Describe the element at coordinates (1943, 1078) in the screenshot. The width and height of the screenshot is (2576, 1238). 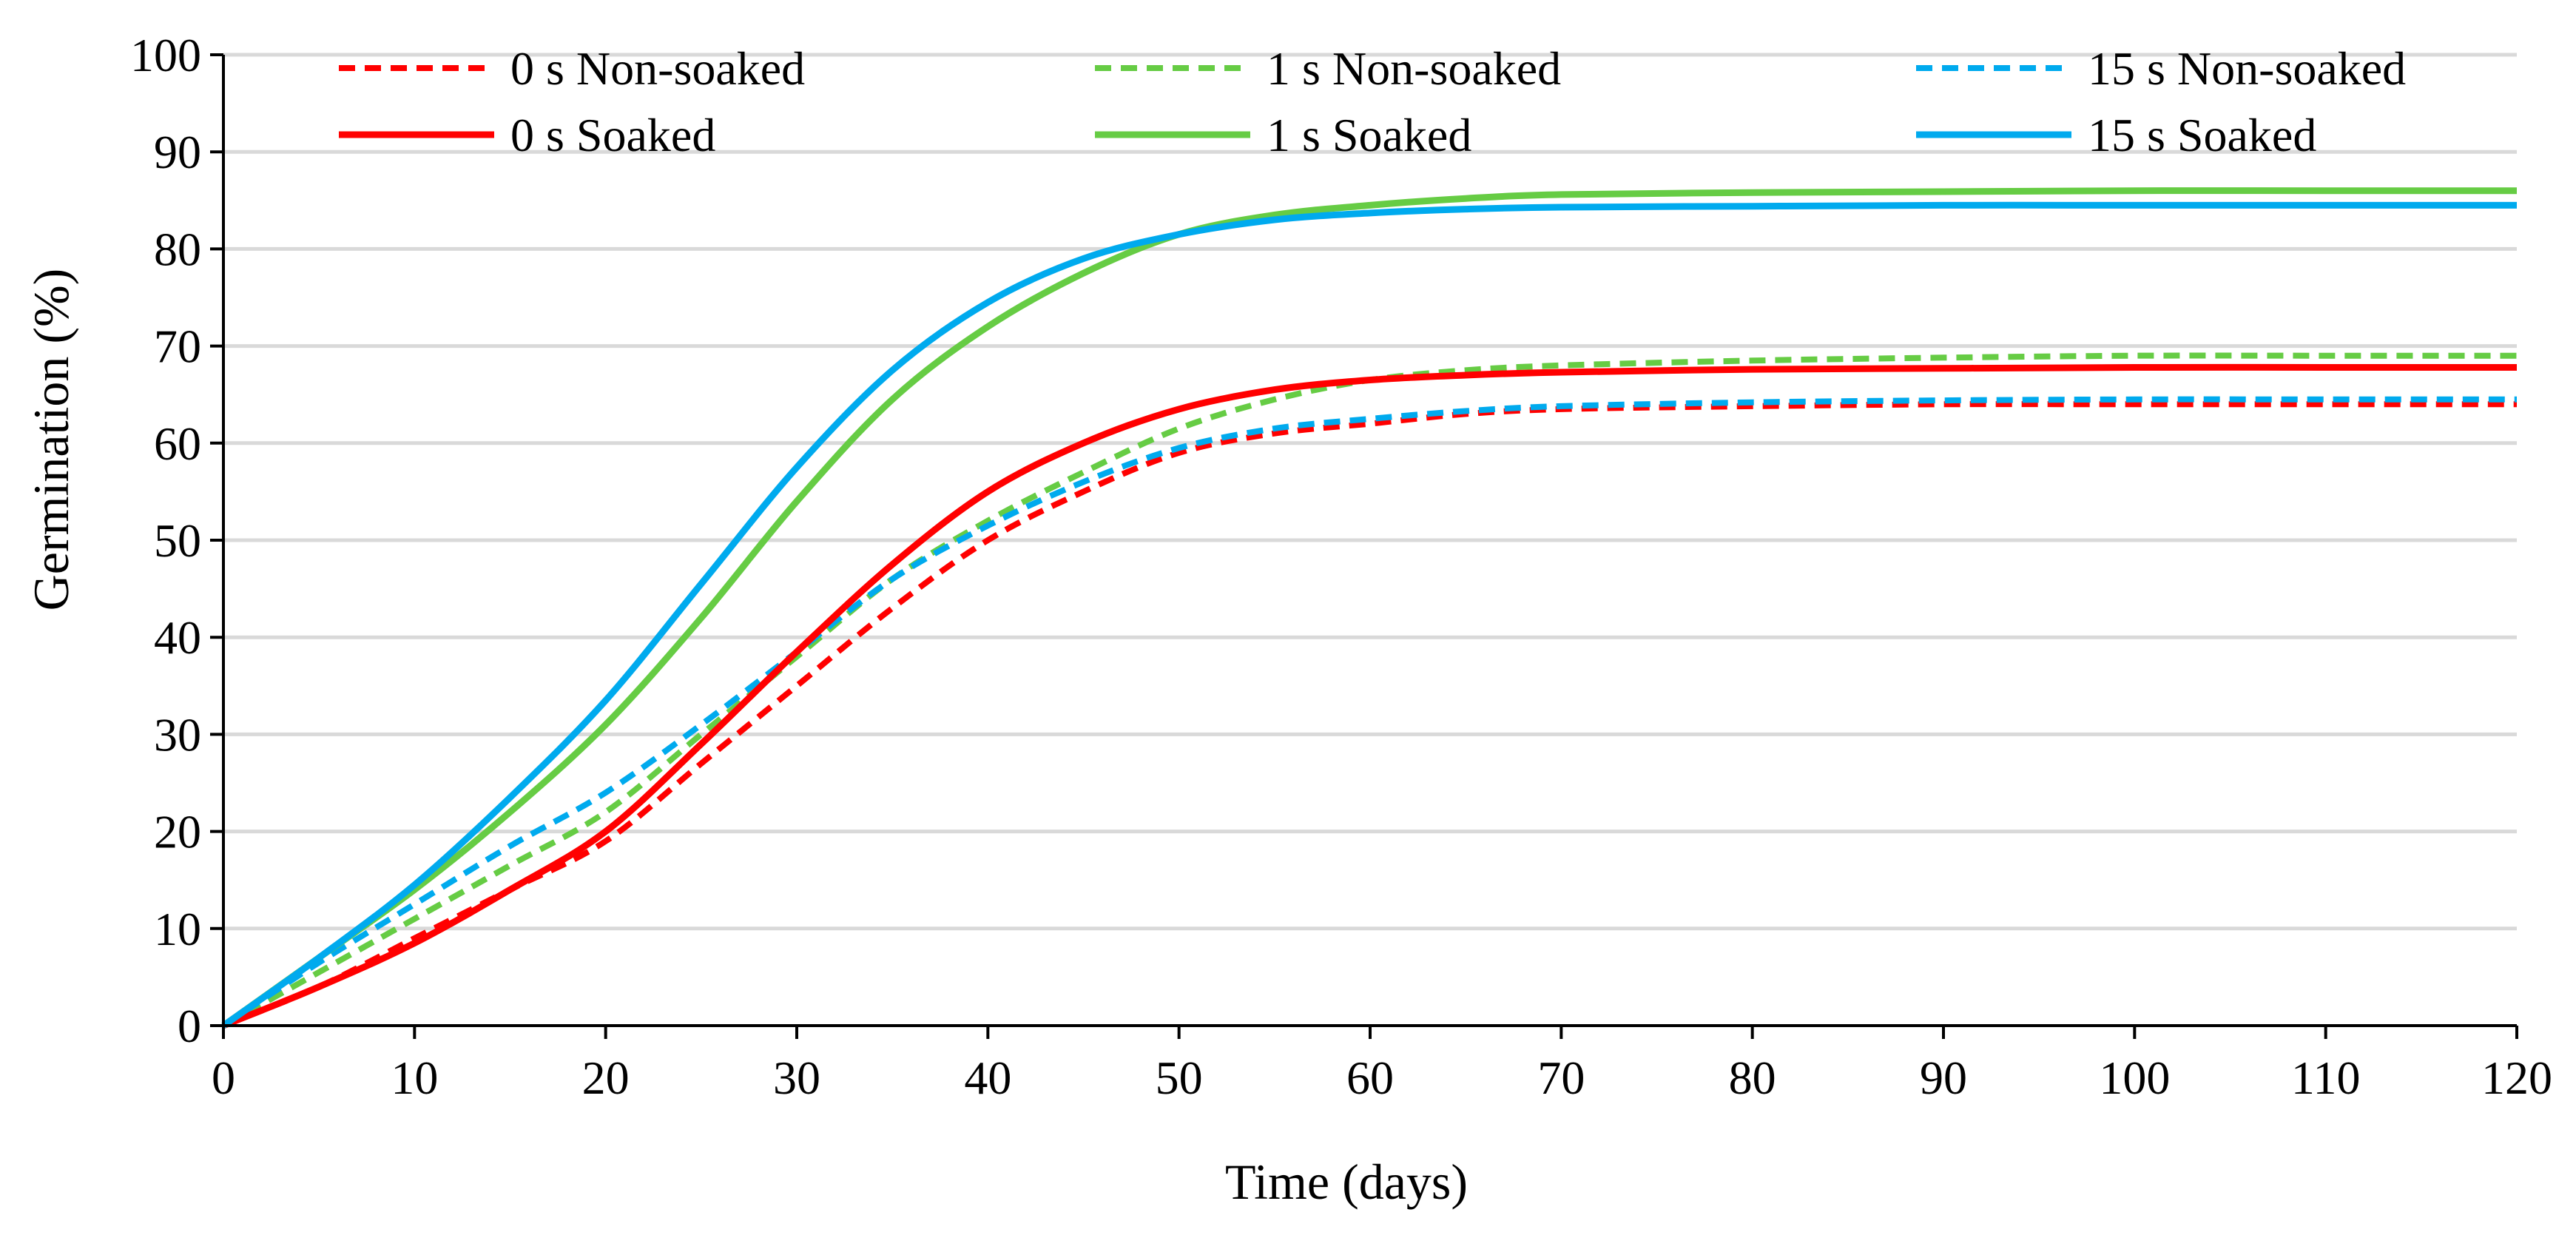
I see `x-tick-label: 90` at that location.